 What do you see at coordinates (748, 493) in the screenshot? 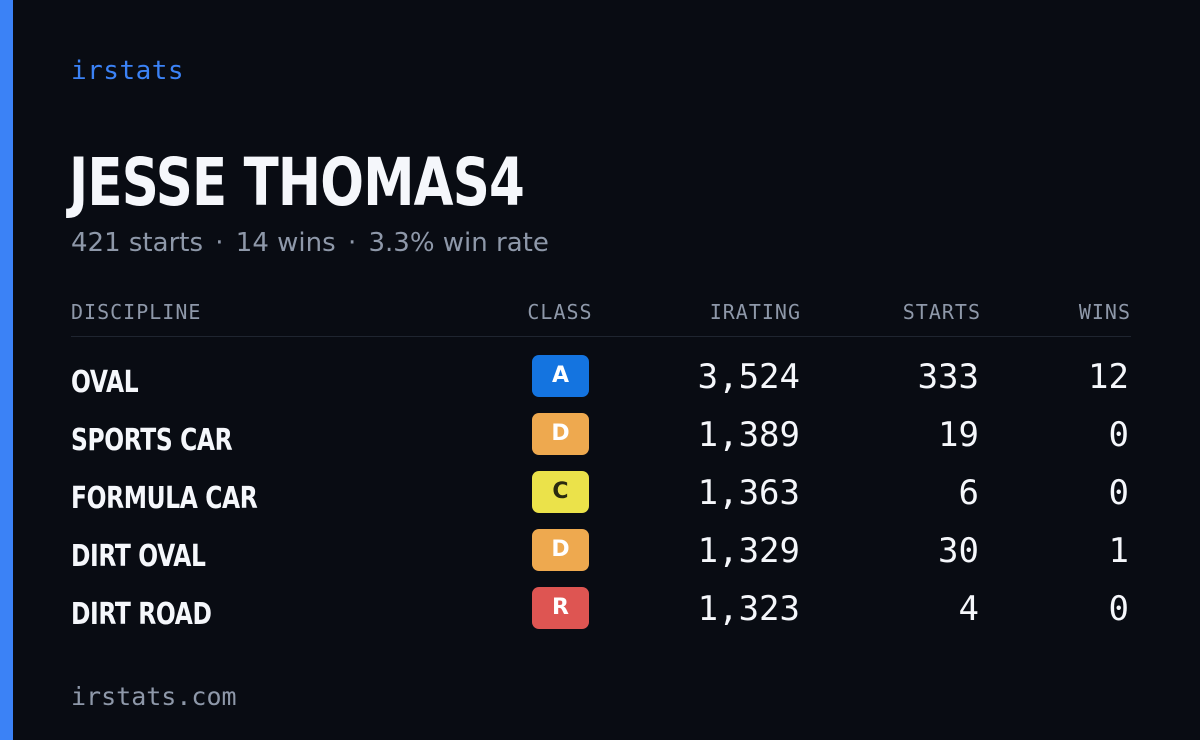
I see `irating-value: 1,363` at bounding box center [748, 493].